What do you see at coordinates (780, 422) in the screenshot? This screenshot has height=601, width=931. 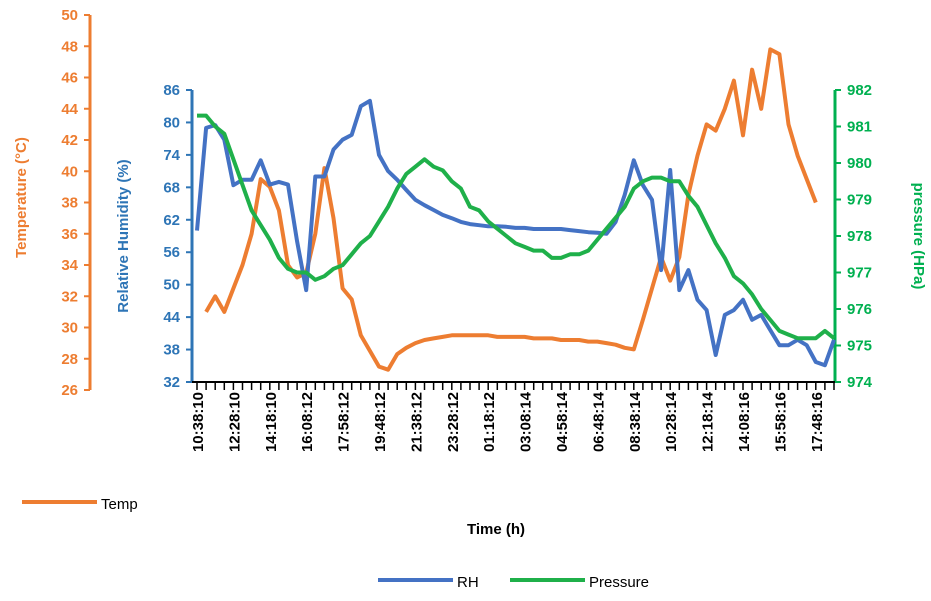 I see `x-tick-label: 15:58:16` at bounding box center [780, 422].